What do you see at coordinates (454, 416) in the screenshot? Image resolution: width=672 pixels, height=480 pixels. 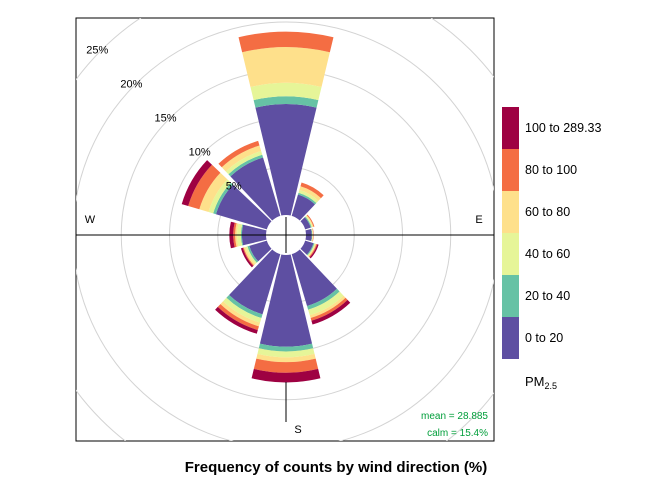 I see `mean-annotation: mean = 28.885` at bounding box center [454, 416].